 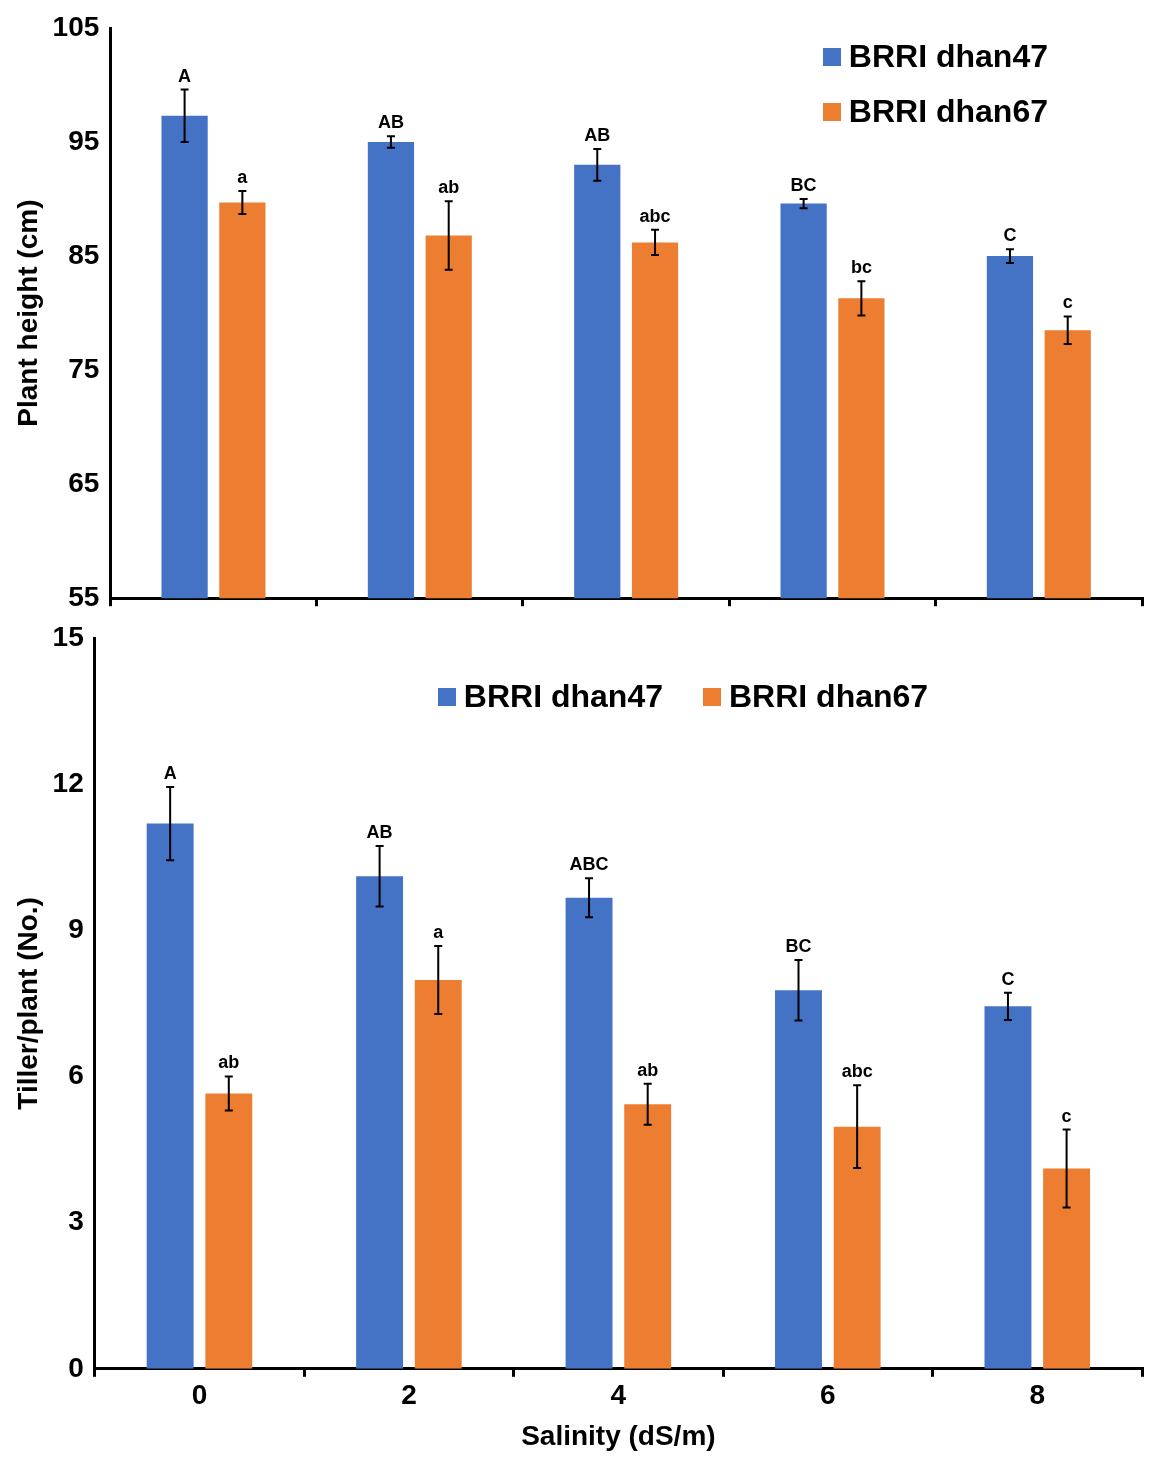 What do you see at coordinates (589, 864) in the screenshot?
I see `data-label: ABC` at bounding box center [589, 864].